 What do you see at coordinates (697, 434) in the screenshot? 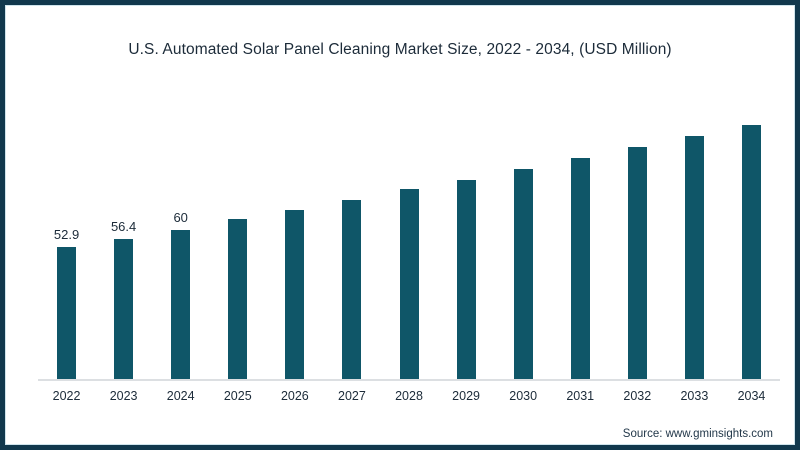
I see `source-attribution: Source: www.gminsights.com` at bounding box center [697, 434].